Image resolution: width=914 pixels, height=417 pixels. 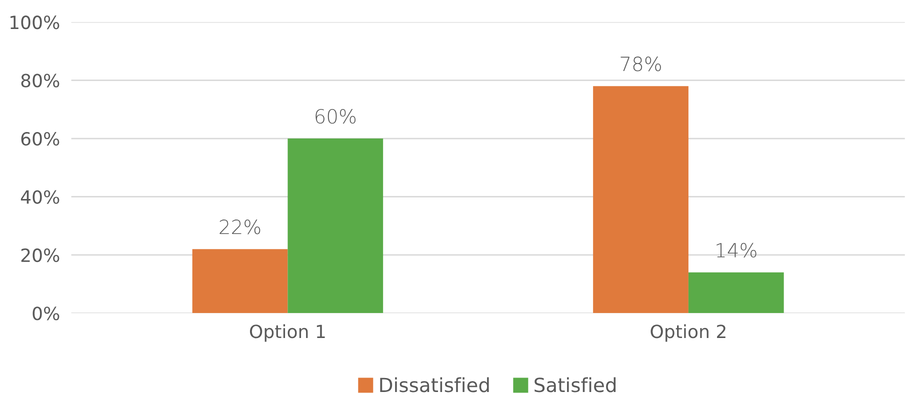 I want to click on data-label: 22%, so click(x=240, y=227).